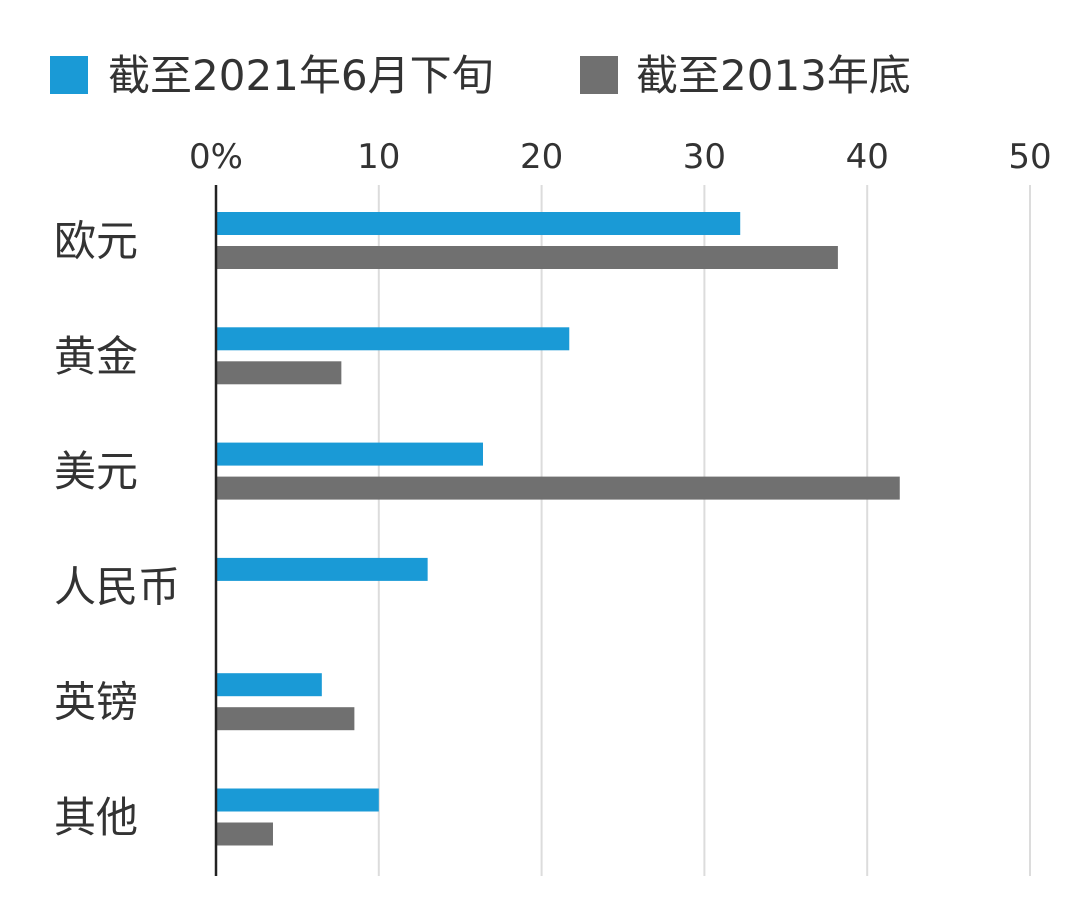 This screenshot has height=917, width=1080. What do you see at coordinates (96, 817) in the screenshot?
I see `category-label-6: 其他` at bounding box center [96, 817].